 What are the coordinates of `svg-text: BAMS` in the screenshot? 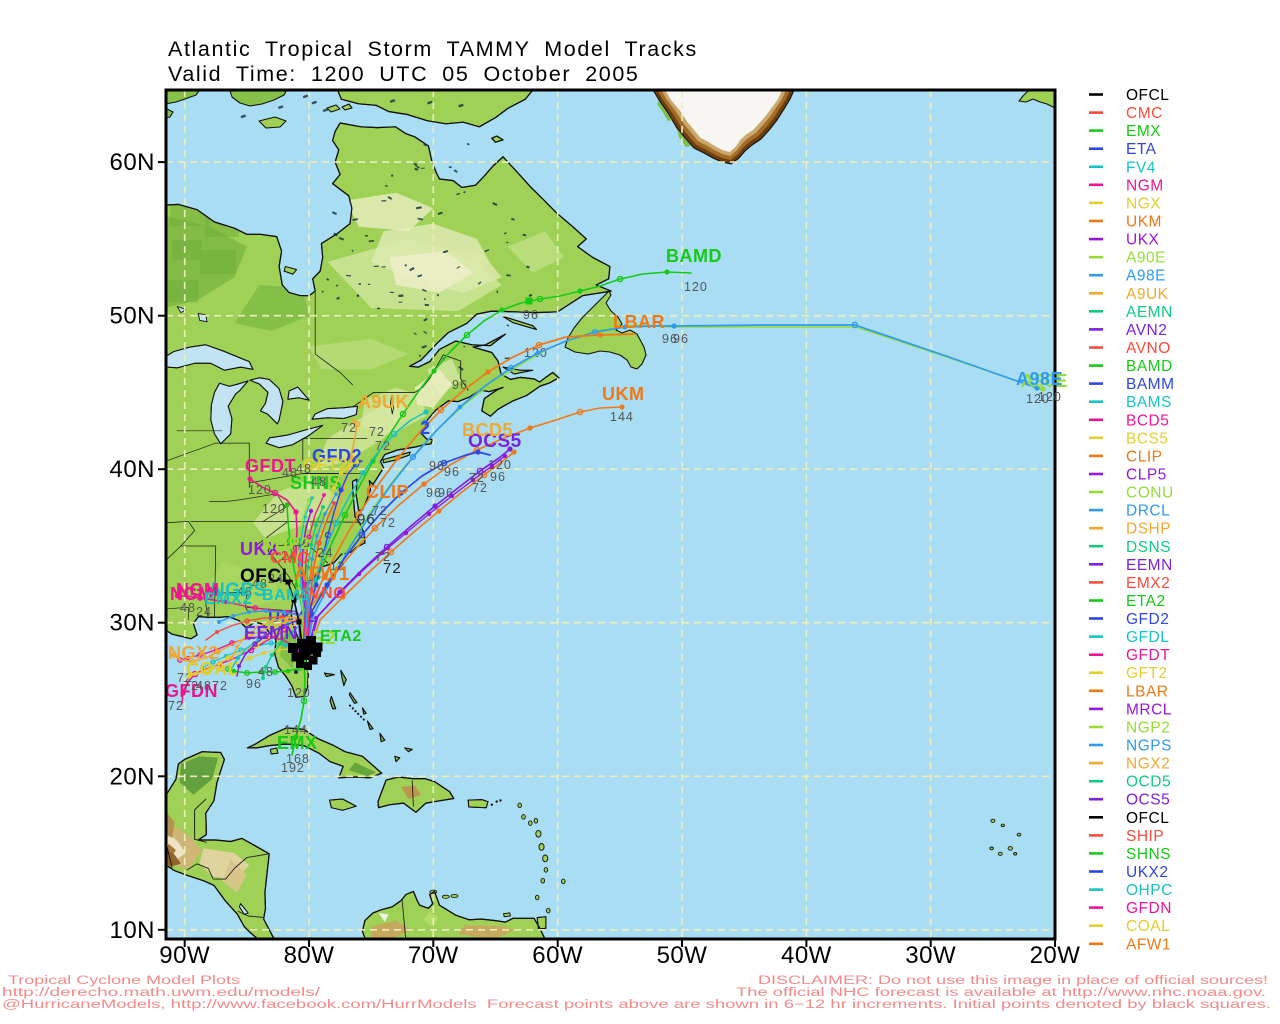 It's located at (286, 595).